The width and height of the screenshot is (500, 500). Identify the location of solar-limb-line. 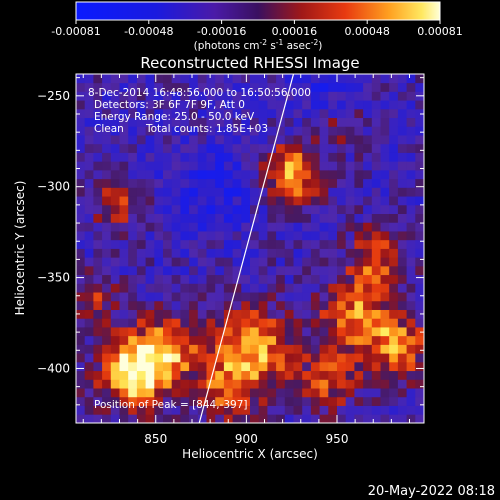
(246, 248).